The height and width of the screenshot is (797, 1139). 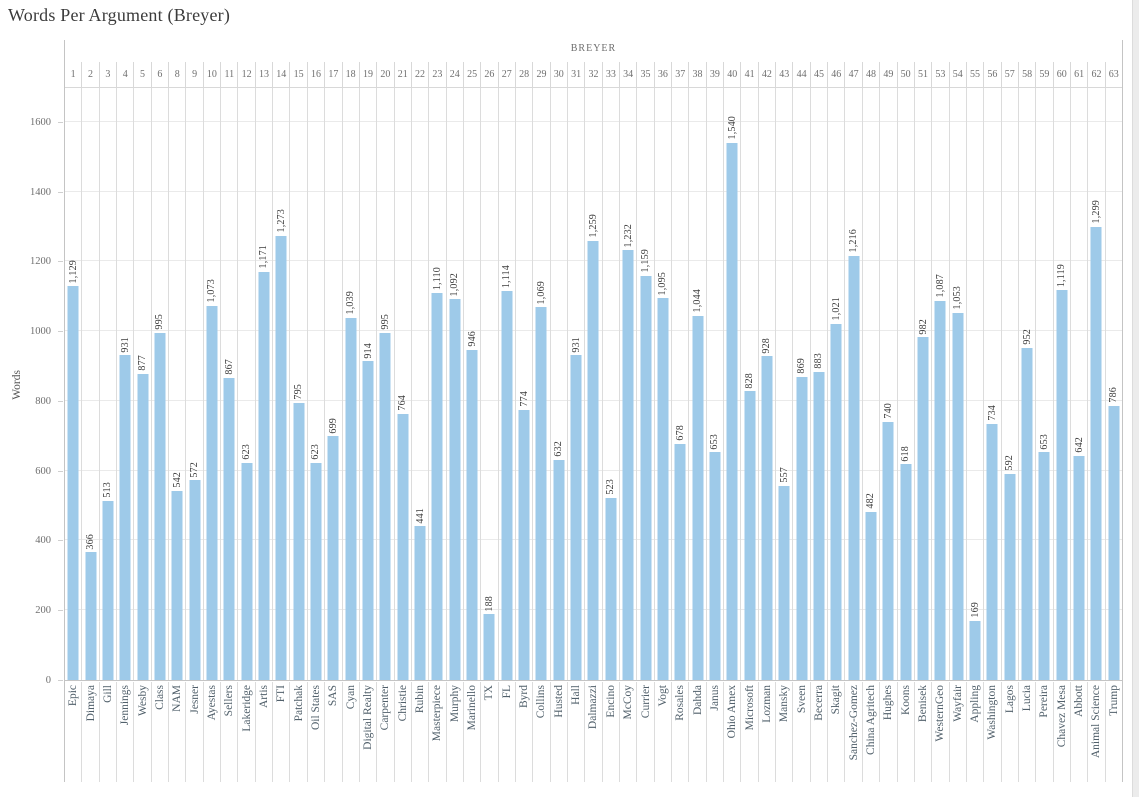 I want to click on x-axis-label-cell: McCoy, so click(x=629, y=732).